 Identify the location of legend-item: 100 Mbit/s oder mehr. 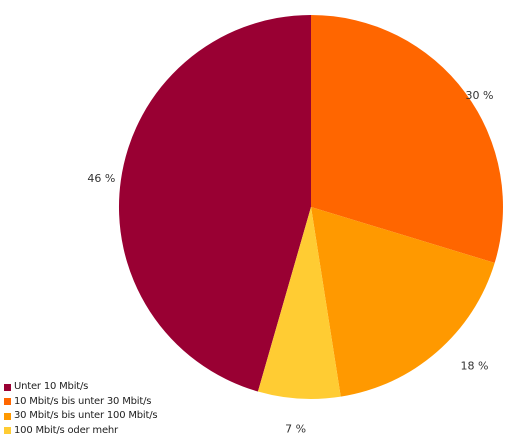
(80, 431).